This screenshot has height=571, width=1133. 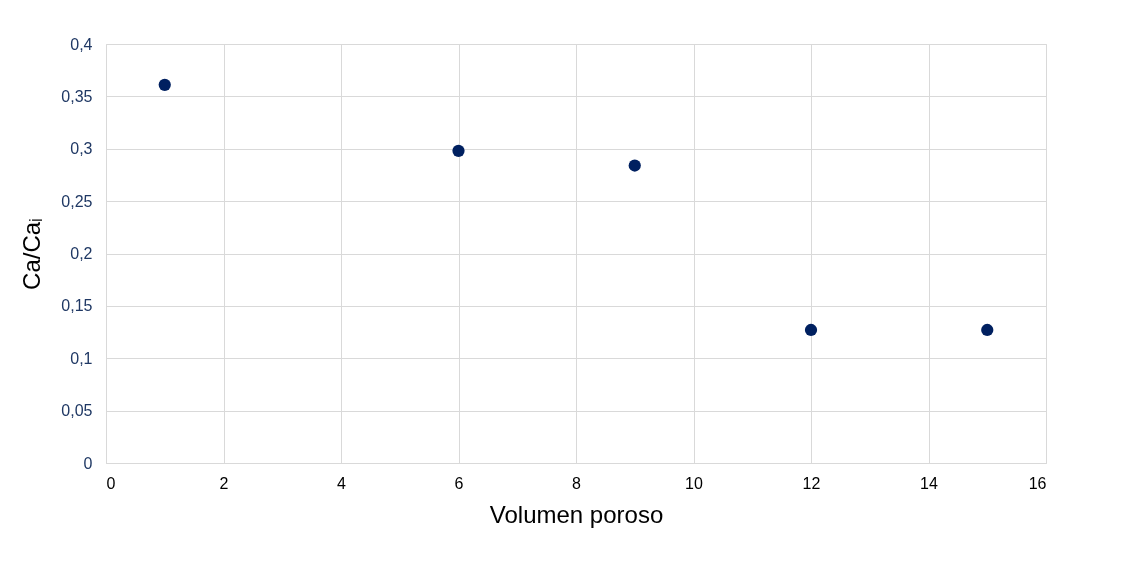 What do you see at coordinates (77, 411) in the screenshot?
I see `y-tick-label: 0,05` at bounding box center [77, 411].